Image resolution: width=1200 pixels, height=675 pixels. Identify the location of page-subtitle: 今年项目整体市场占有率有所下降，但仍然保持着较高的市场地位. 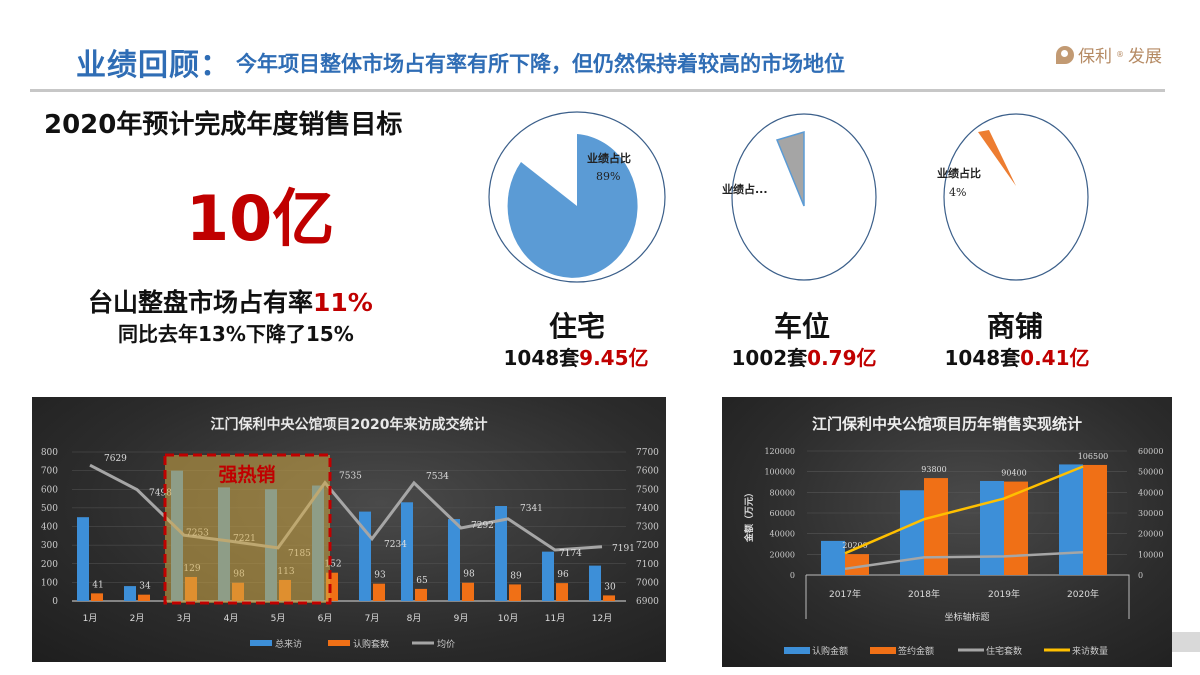
(540, 64).